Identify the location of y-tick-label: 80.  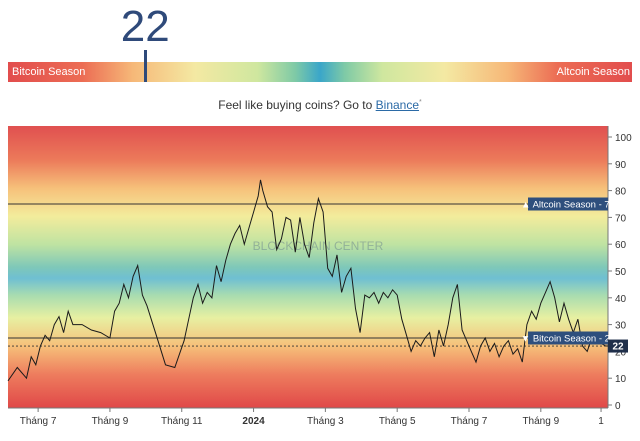
(621, 192).